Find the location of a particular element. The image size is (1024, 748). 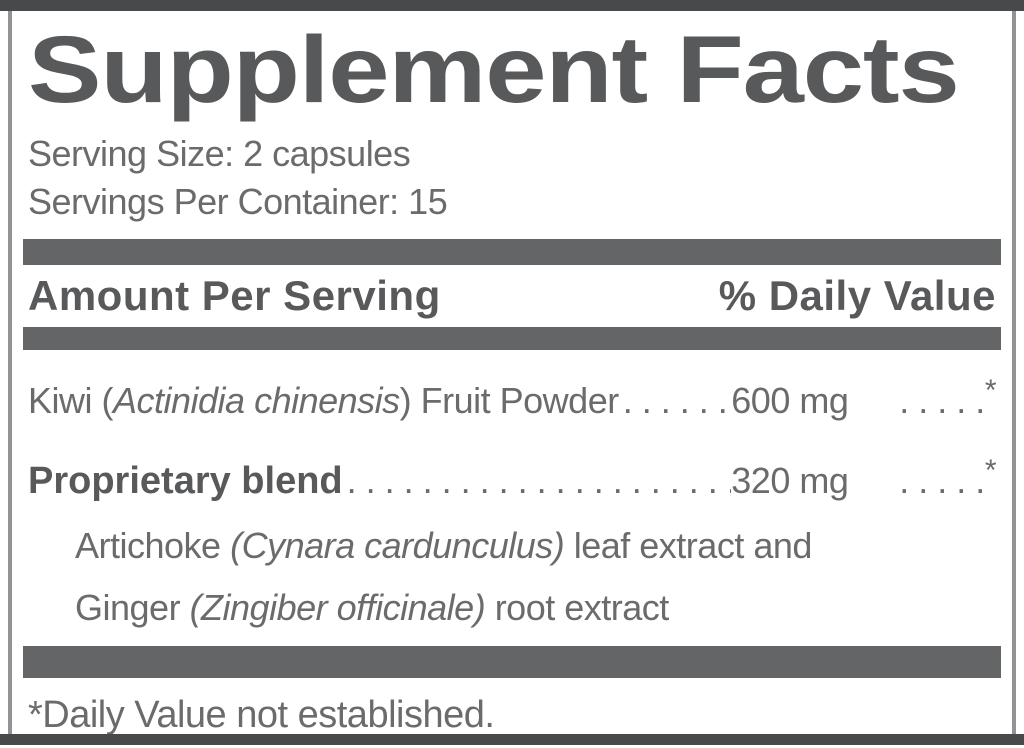

left-border is located at coordinates (10, 372).